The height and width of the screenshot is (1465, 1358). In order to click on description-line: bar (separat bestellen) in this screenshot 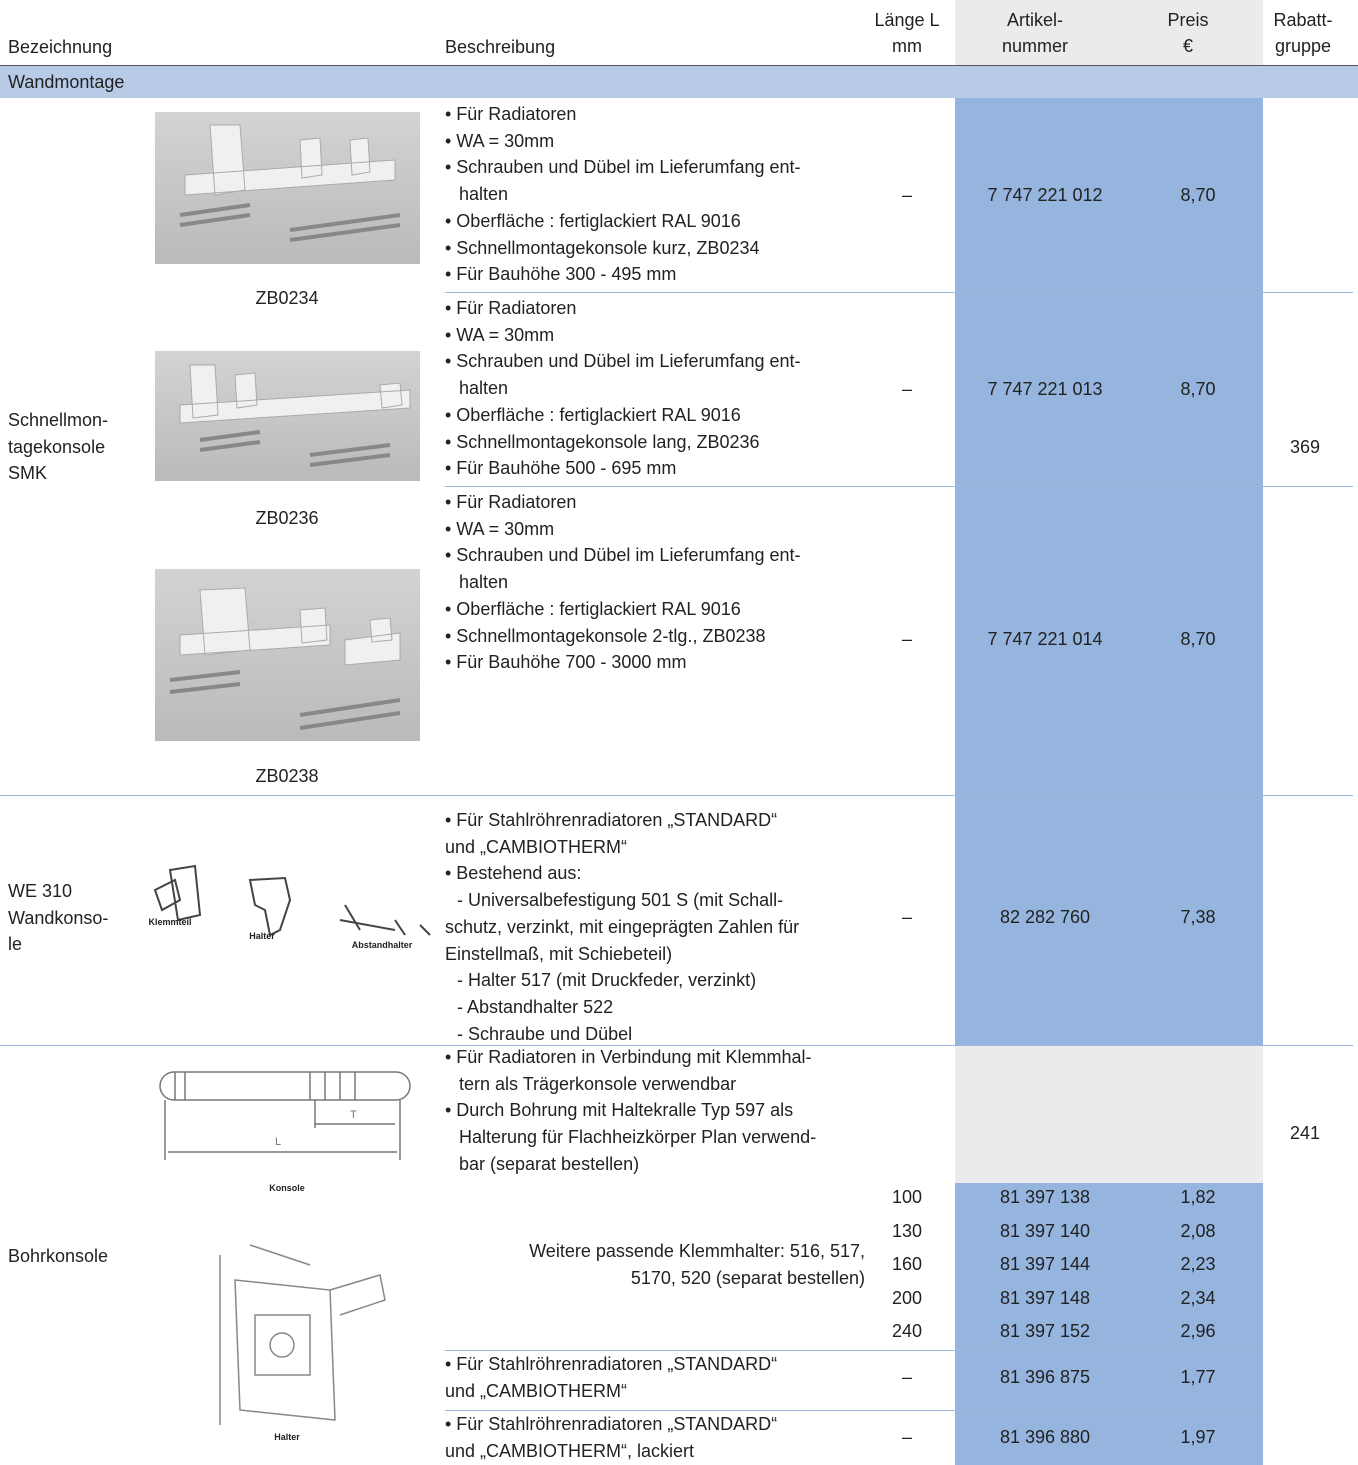, I will do `click(549, 1163)`.